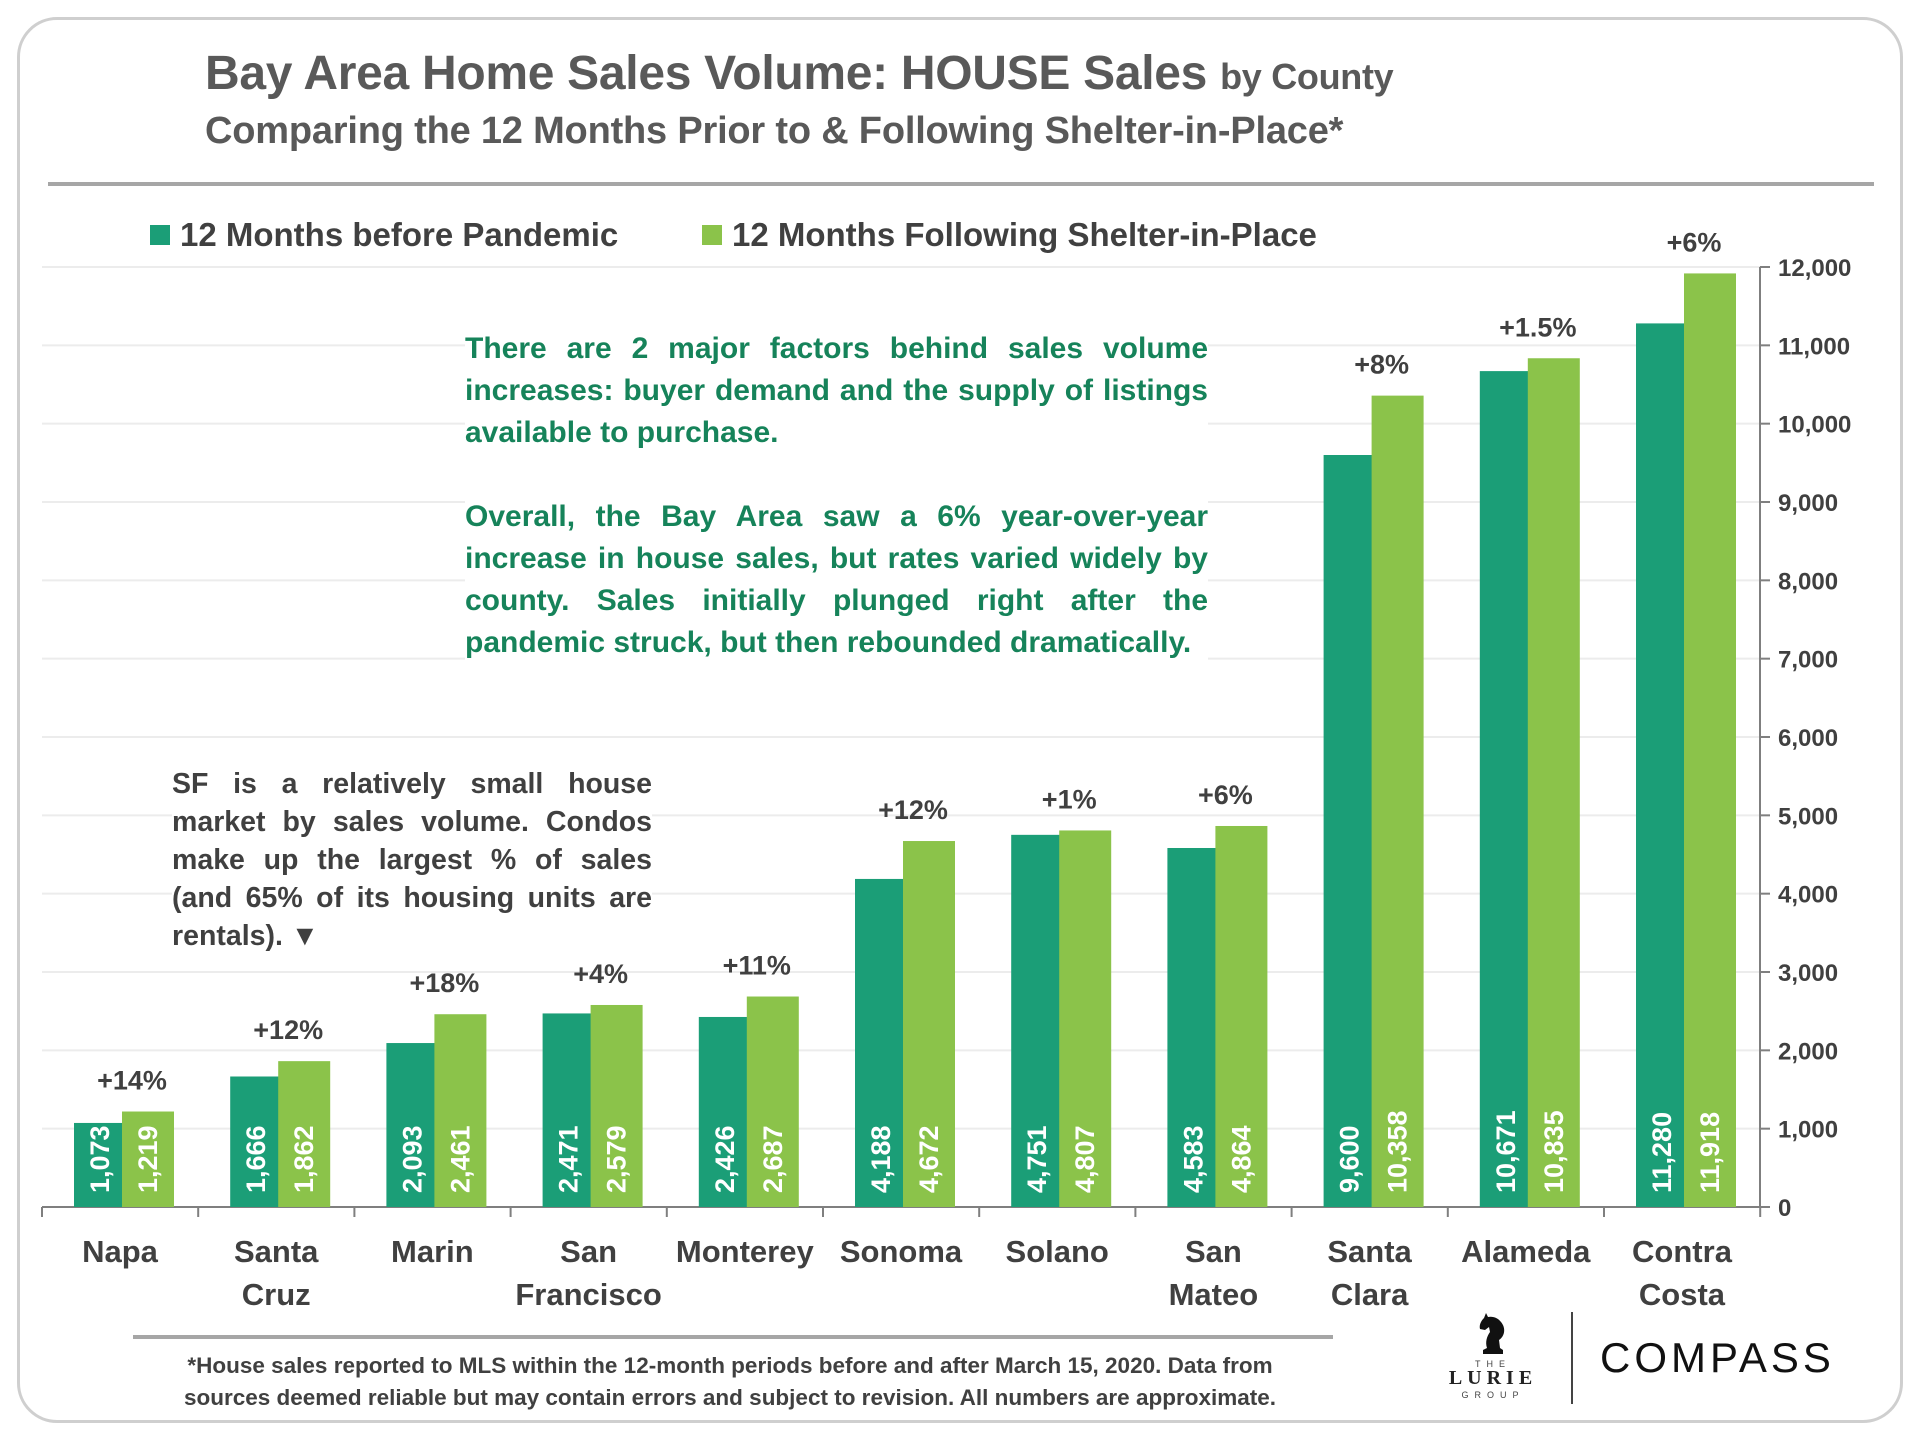  I want to click on pct-change-label: +11%, so click(757, 966).